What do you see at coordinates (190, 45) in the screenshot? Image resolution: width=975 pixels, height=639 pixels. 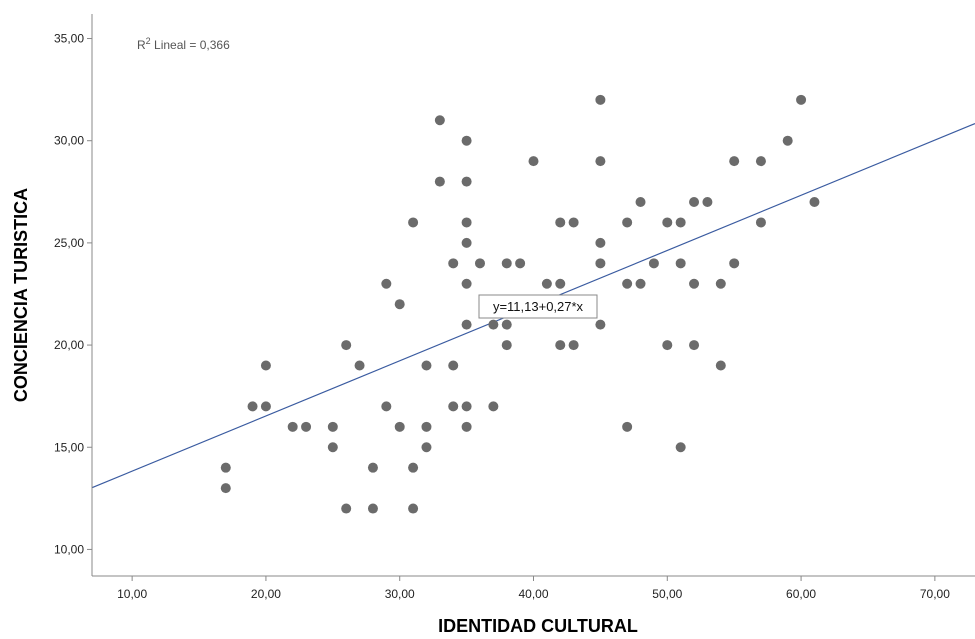 I see `r2-label-value: Lineal = 0,366` at bounding box center [190, 45].